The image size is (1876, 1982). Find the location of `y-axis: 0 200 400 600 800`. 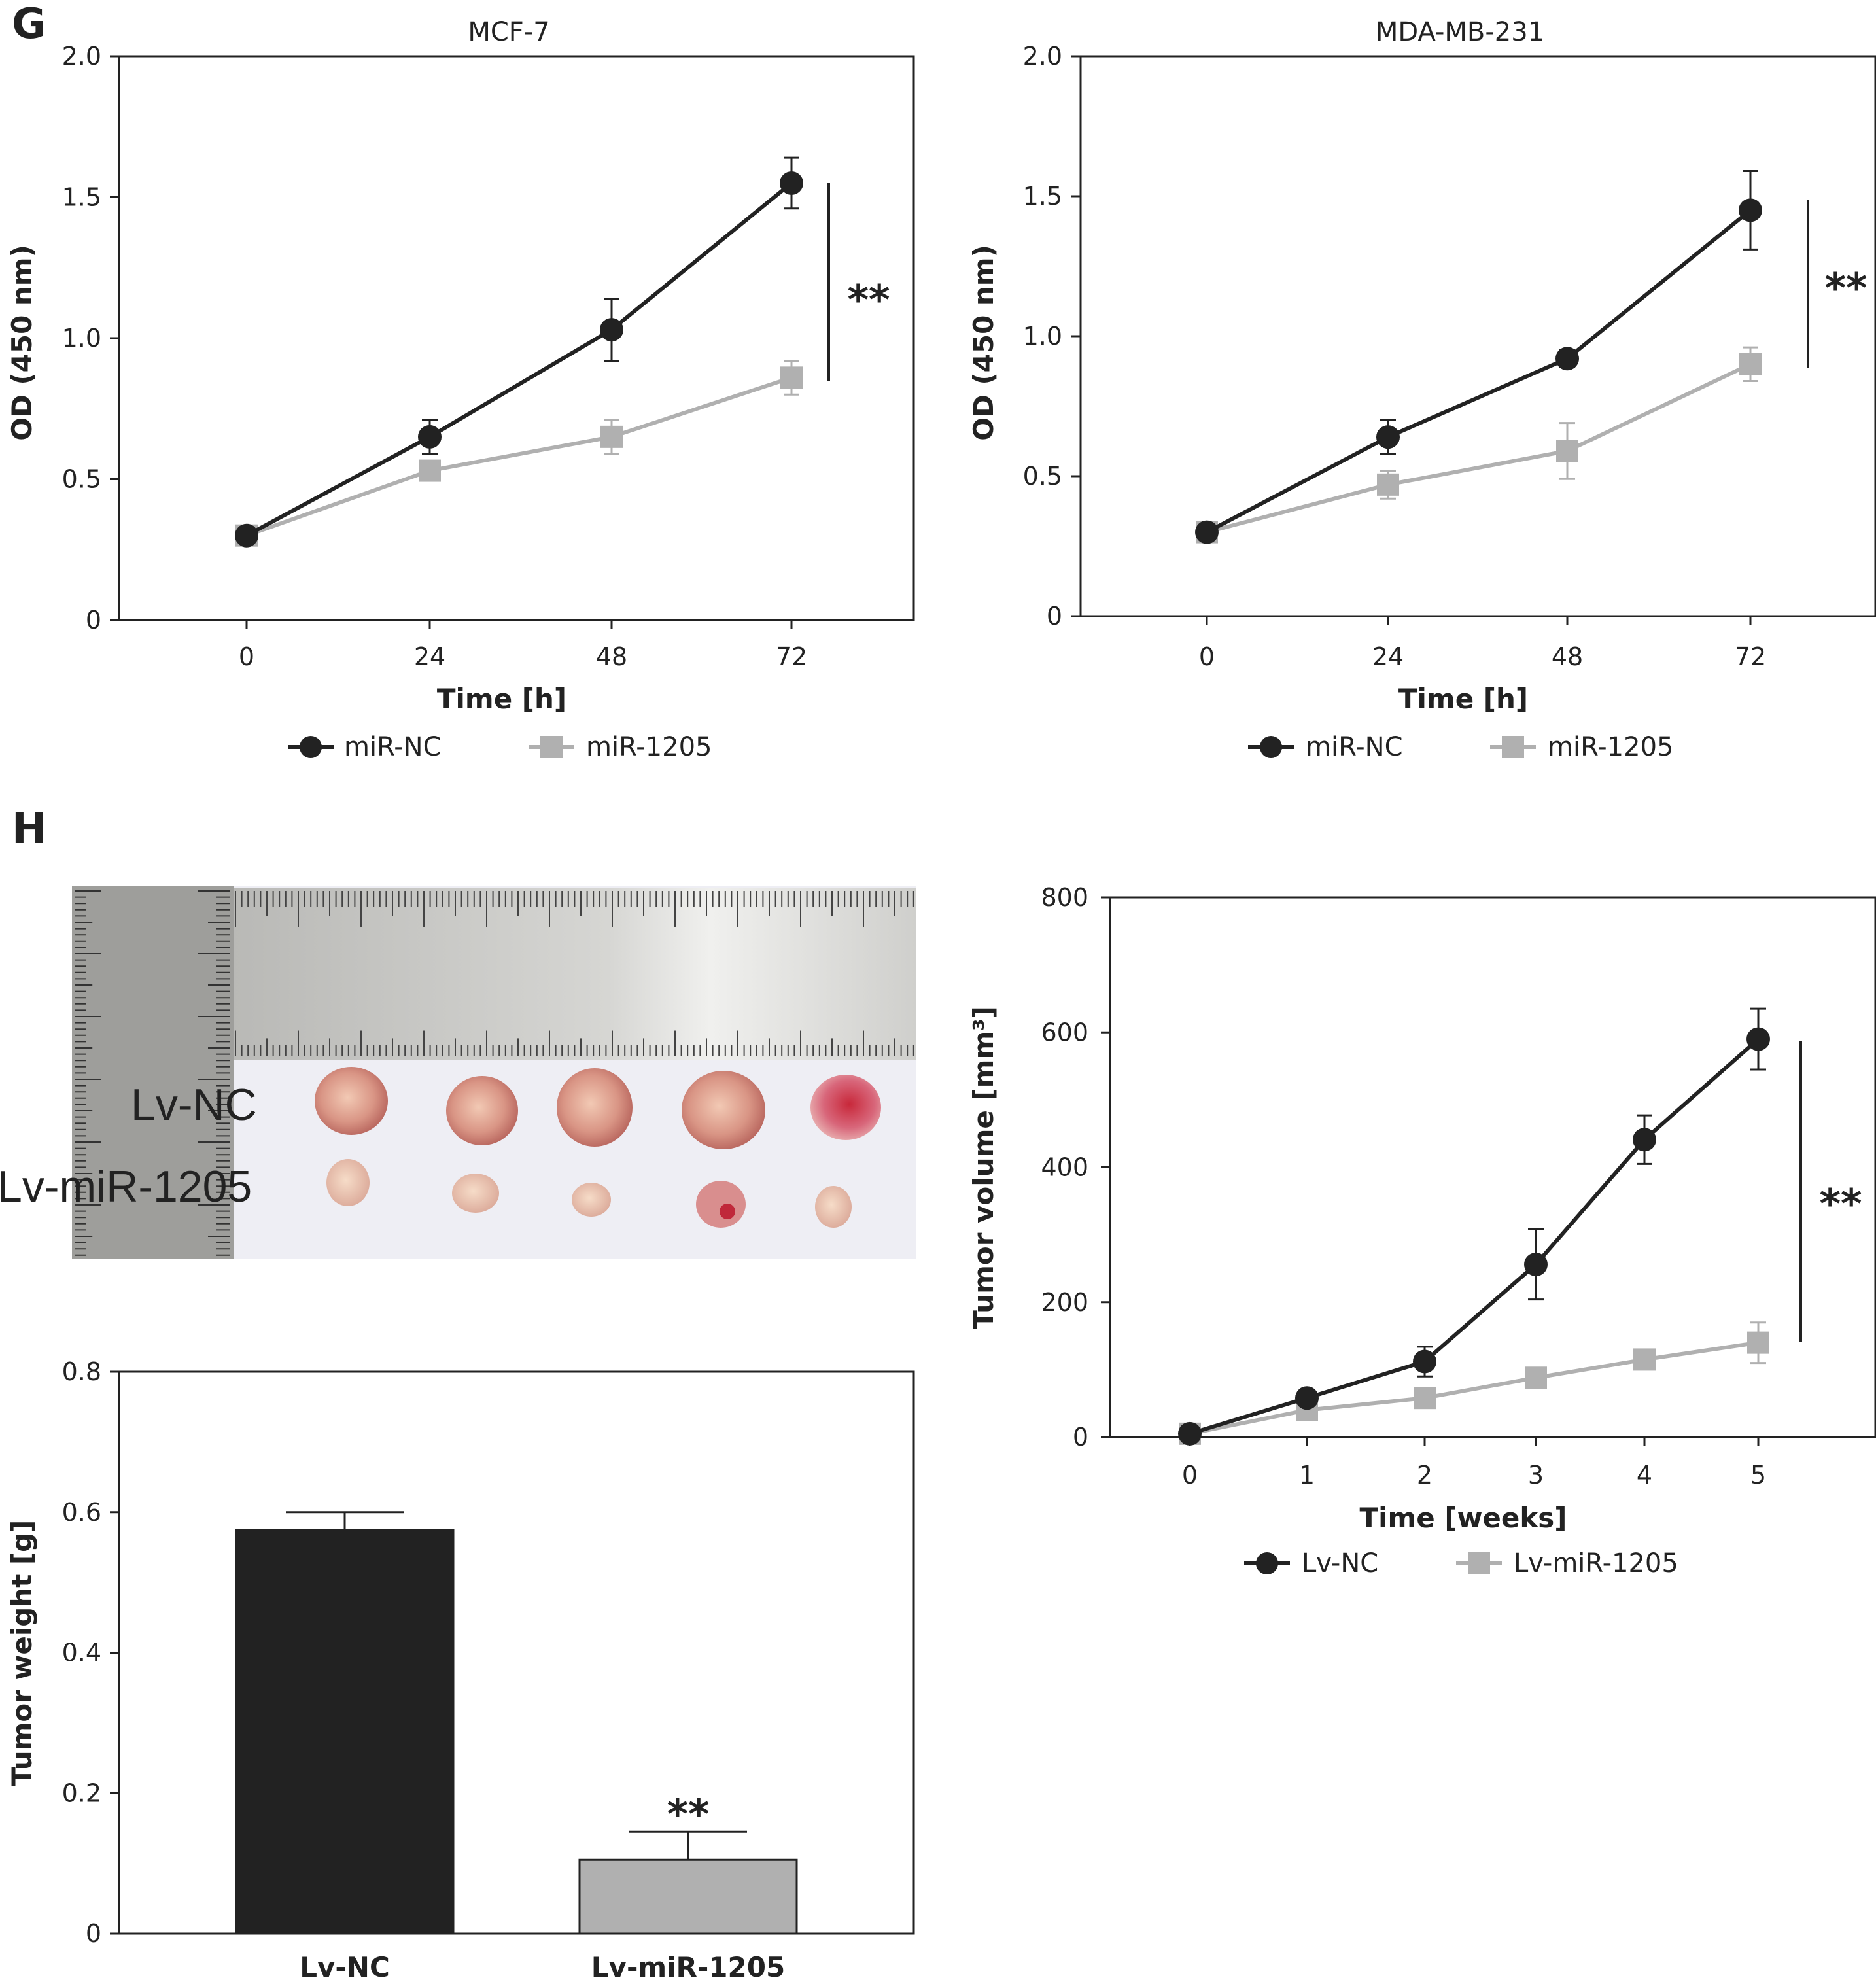

y-axis: 0 200 400 600 800 is located at coordinates (1075, 1167).